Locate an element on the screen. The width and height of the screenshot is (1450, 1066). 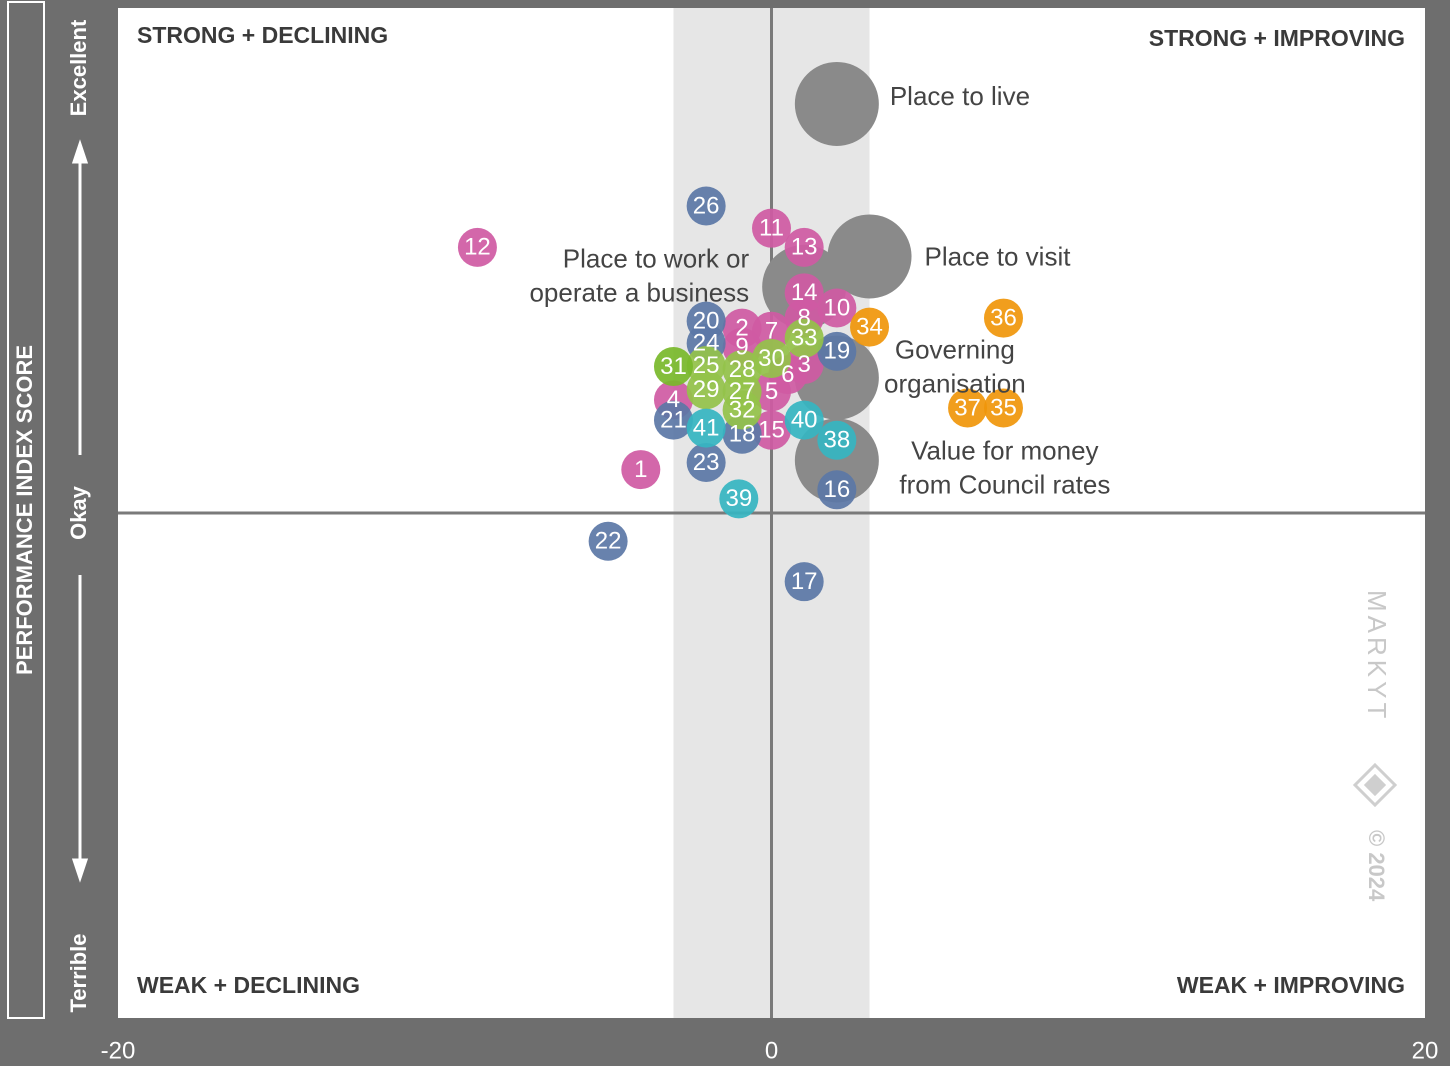
y-tick-label: Okay is located at coordinates (78, 512).